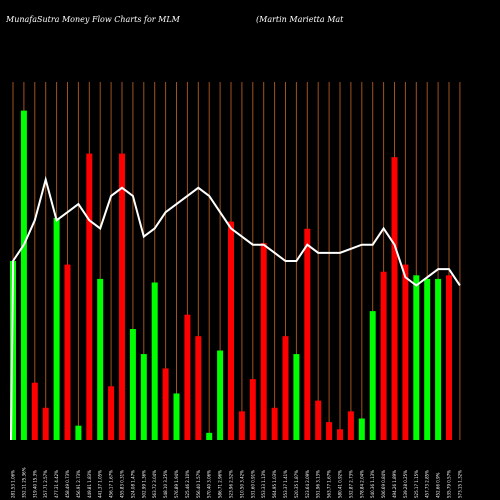 This screenshot has width=500, height=500. What do you see at coordinates (449, 484) in the screenshot?
I see `category-label: 535.79 0.57%` at bounding box center [449, 484].